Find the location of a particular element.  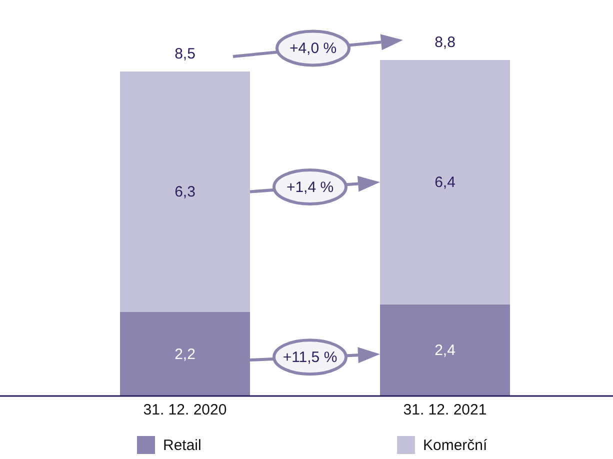

data-label: 6,3 is located at coordinates (185, 192).